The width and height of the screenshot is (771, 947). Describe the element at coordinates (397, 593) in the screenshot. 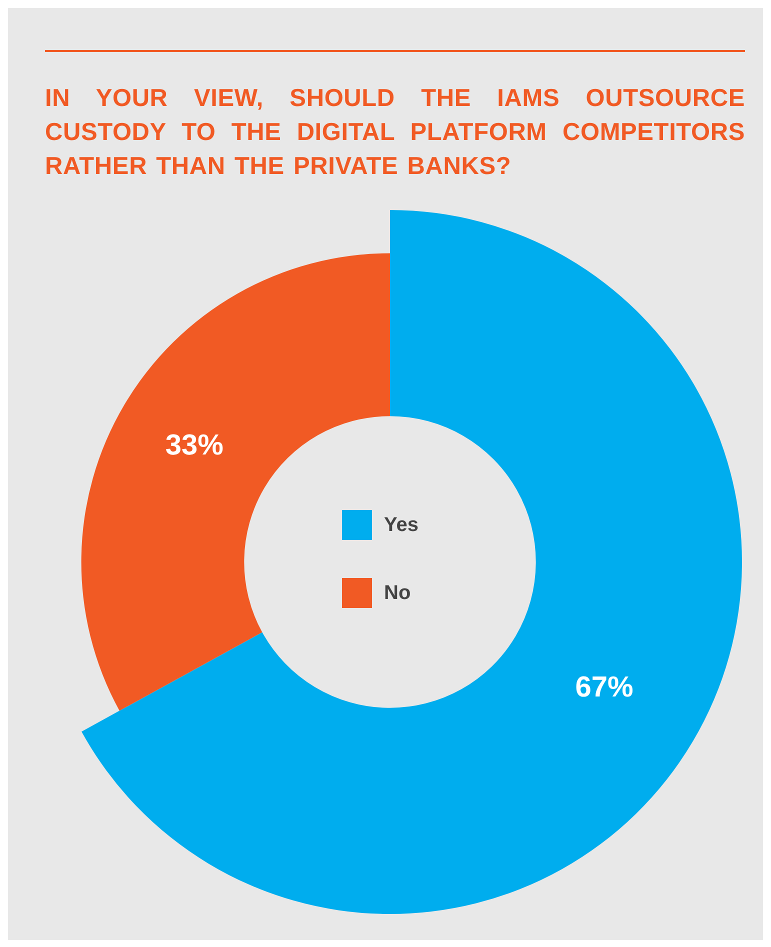

I see `legend-label: No` at that location.